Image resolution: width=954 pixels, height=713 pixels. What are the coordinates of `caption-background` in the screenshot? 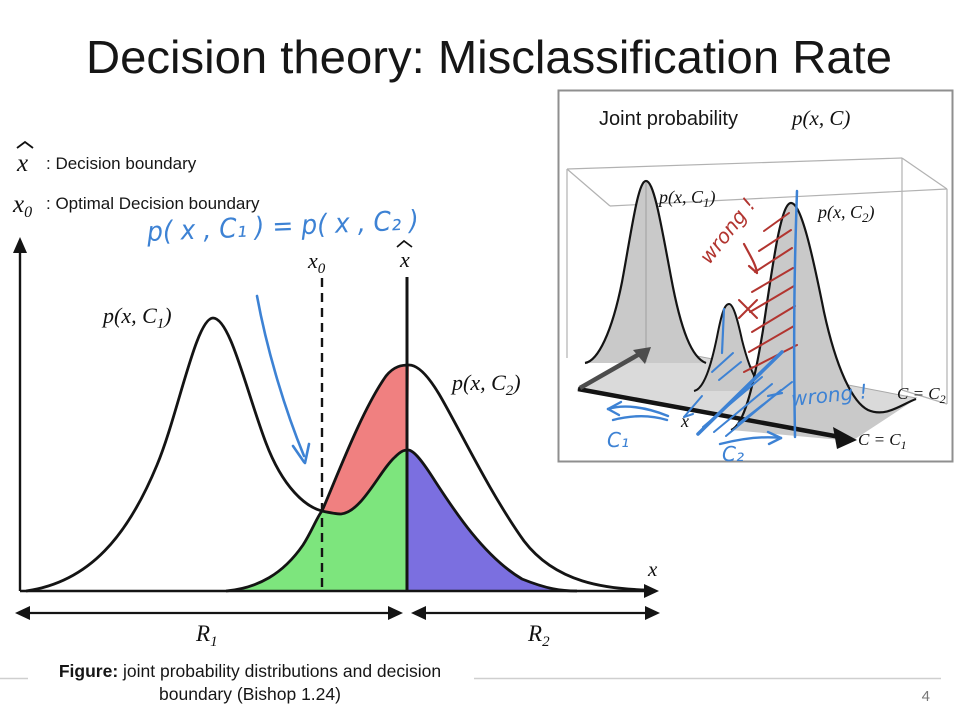 It's located at (251, 681).